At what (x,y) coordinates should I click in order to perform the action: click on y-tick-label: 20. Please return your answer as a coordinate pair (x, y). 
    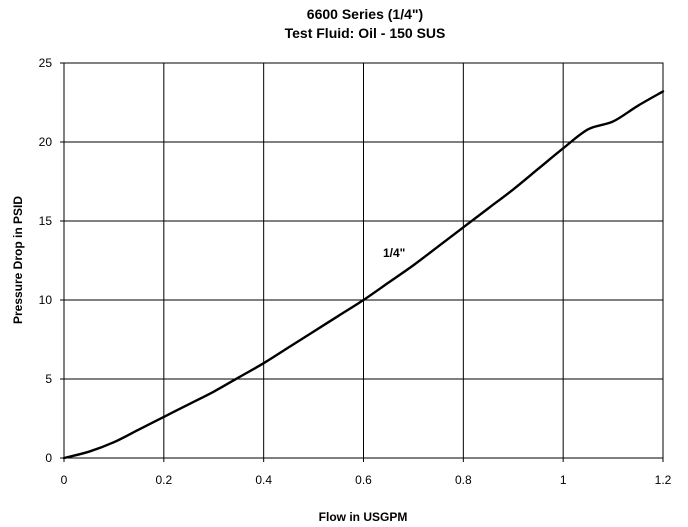
    Looking at the image, I should click on (46, 142).